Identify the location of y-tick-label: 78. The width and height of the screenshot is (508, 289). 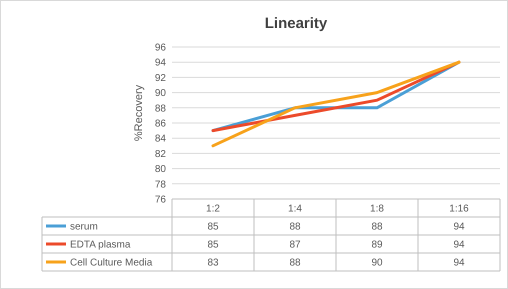
(160, 184).